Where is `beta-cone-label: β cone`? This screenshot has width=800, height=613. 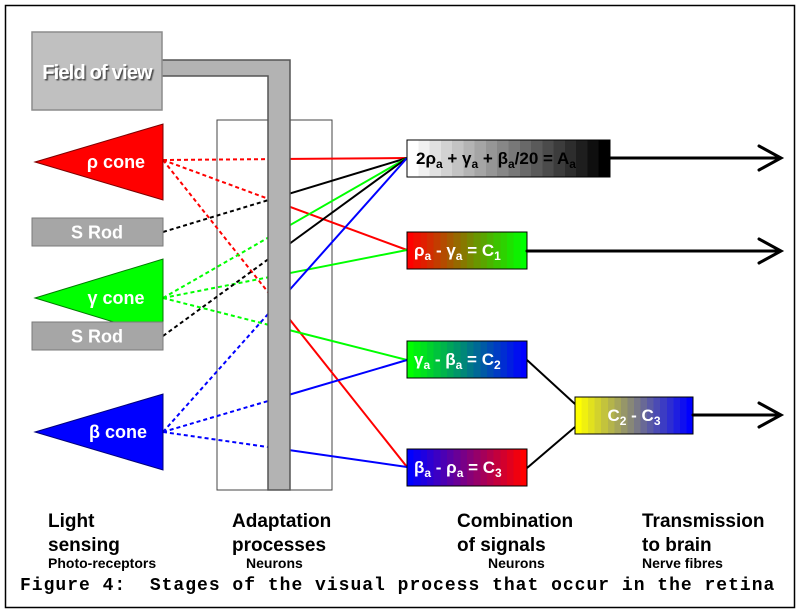 beta-cone-label: β cone is located at coordinates (118, 432).